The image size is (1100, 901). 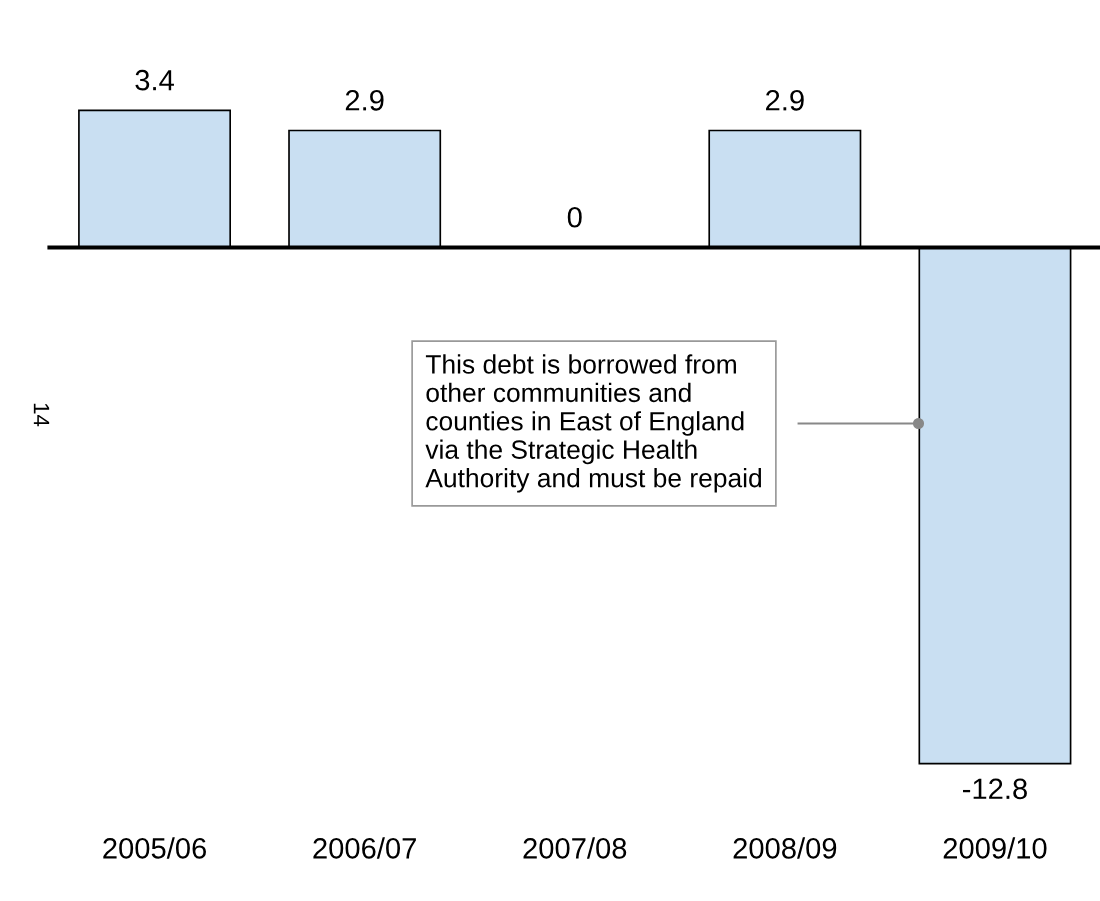 What do you see at coordinates (154, 848) in the screenshot?
I see `x-tick-label: 2005/06` at bounding box center [154, 848].